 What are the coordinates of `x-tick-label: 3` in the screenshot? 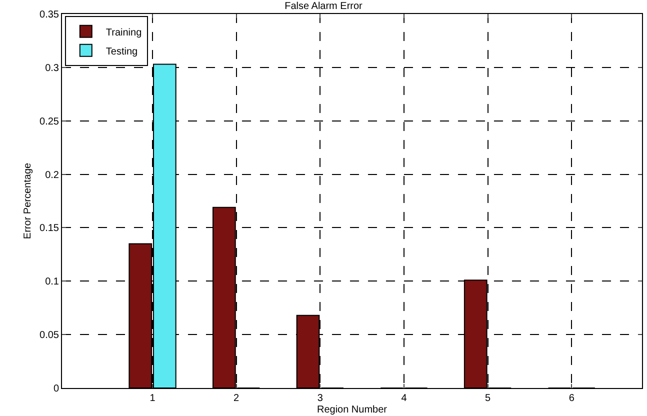 It's located at (320, 398).